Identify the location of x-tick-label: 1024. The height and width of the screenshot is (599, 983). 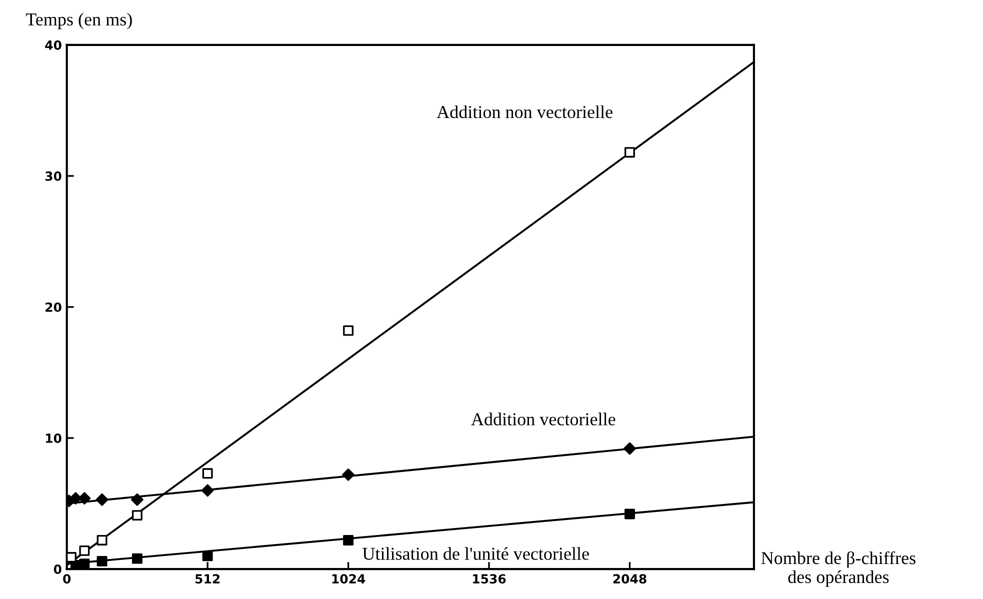
(349, 579).